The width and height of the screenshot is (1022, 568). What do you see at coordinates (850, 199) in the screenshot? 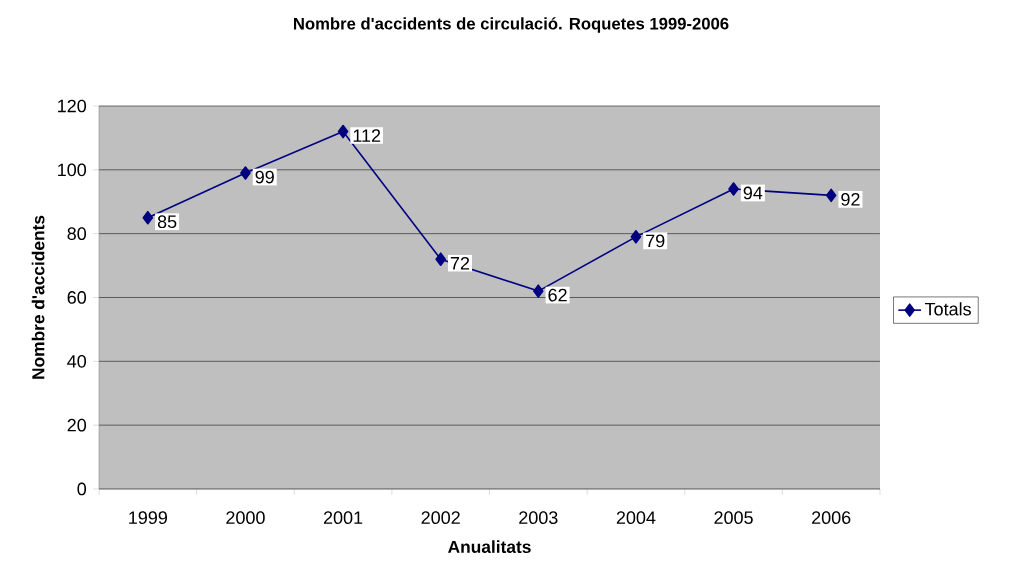
I see `data-label: 92` at bounding box center [850, 199].